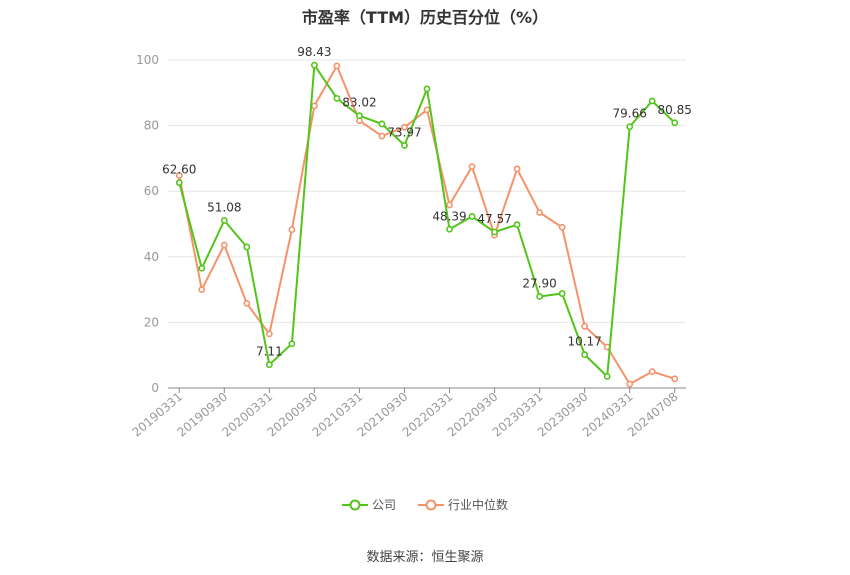 The image size is (850, 575). What do you see at coordinates (404, 132) in the screenshot?
I see `data-label: 73.97` at bounding box center [404, 132].